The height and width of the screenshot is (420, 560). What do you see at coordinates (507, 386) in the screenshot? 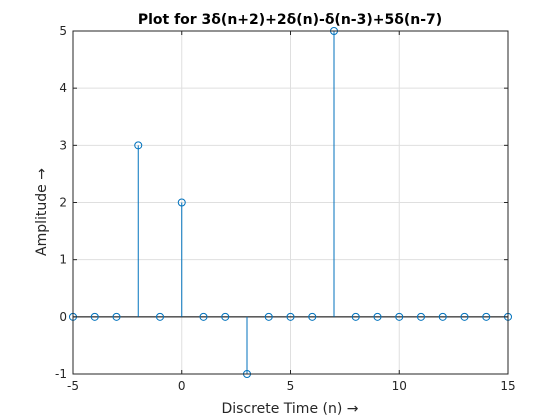
I see `x-tick-label: 15` at bounding box center [507, 386].